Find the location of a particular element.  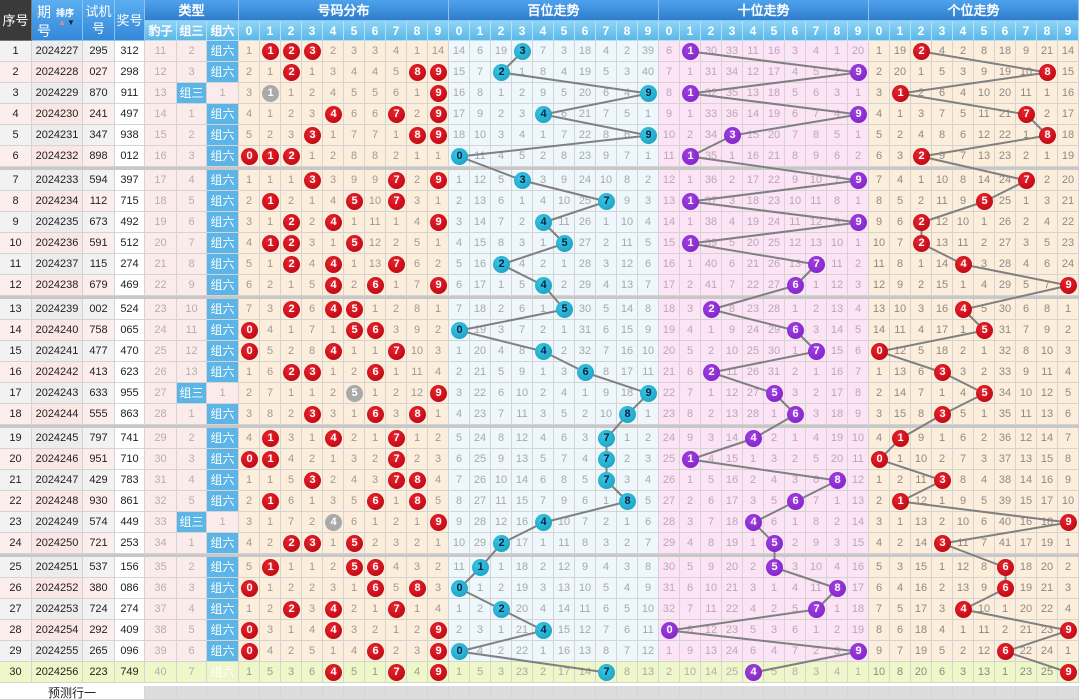

units-cell: 13 is located at coordinates (1047, 414).